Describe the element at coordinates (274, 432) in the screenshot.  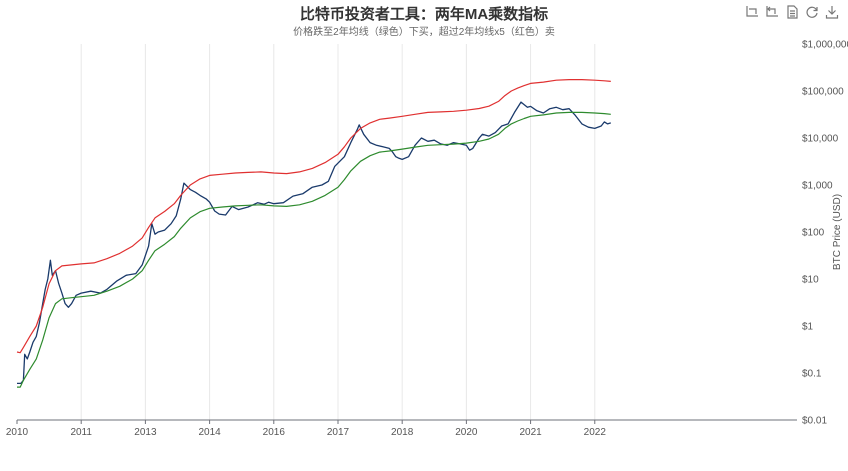
I see `x-tick-label: 2016` at that location.